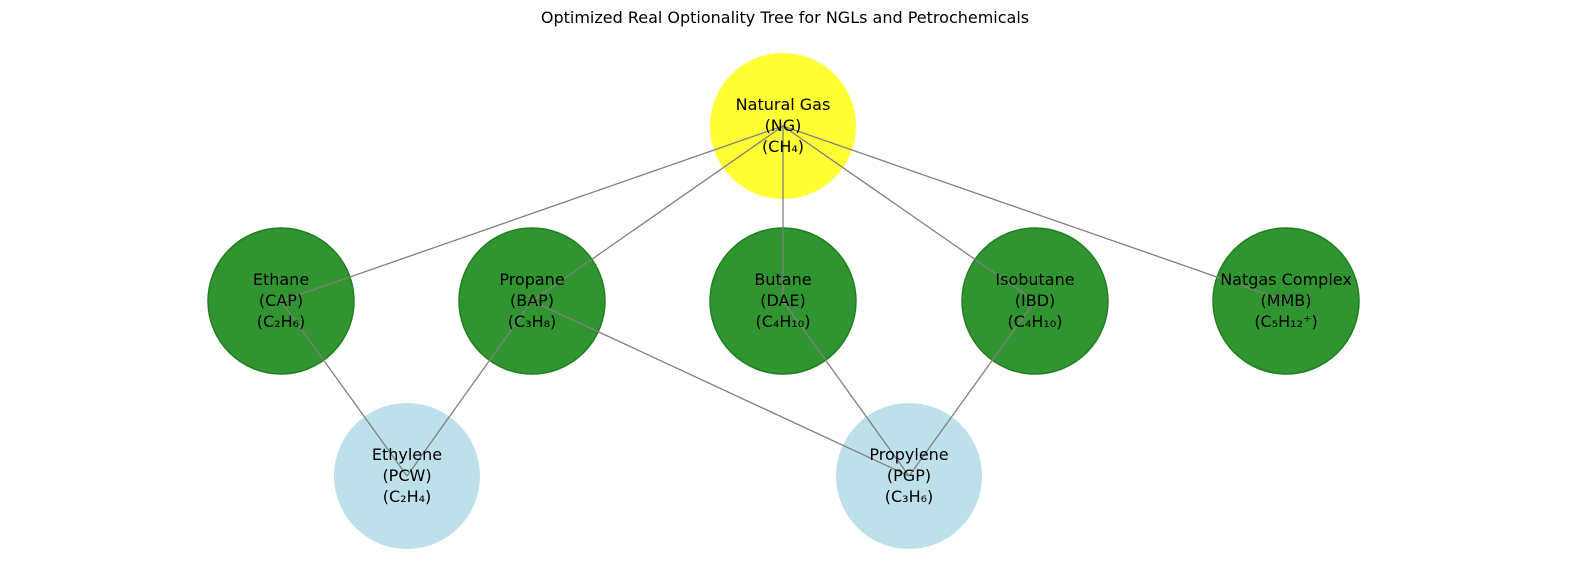  Describe the element at coordinates (908, 475) in the screenshot. I see `node-label-propylene: Propylene (PGP) (C₃H₆)` at that location.